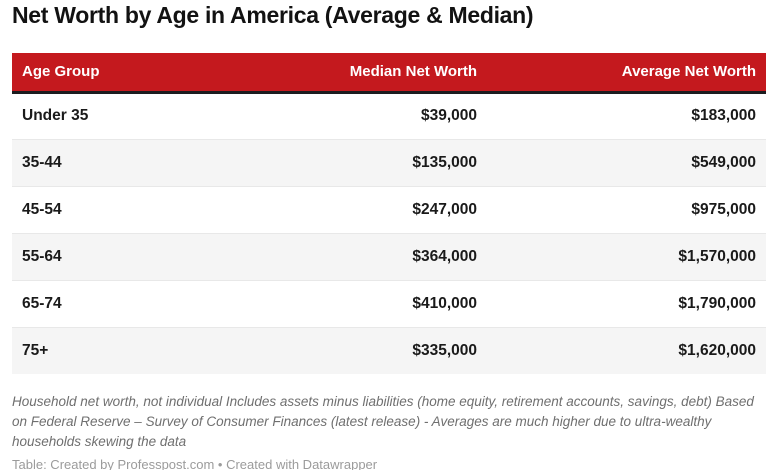 The height and width of the screenshot is (470, 780). What do you see at coordinates (626, 303) in the screenshot?
I see `cell-average: $1,790,000` at bounding box center [626, 303].